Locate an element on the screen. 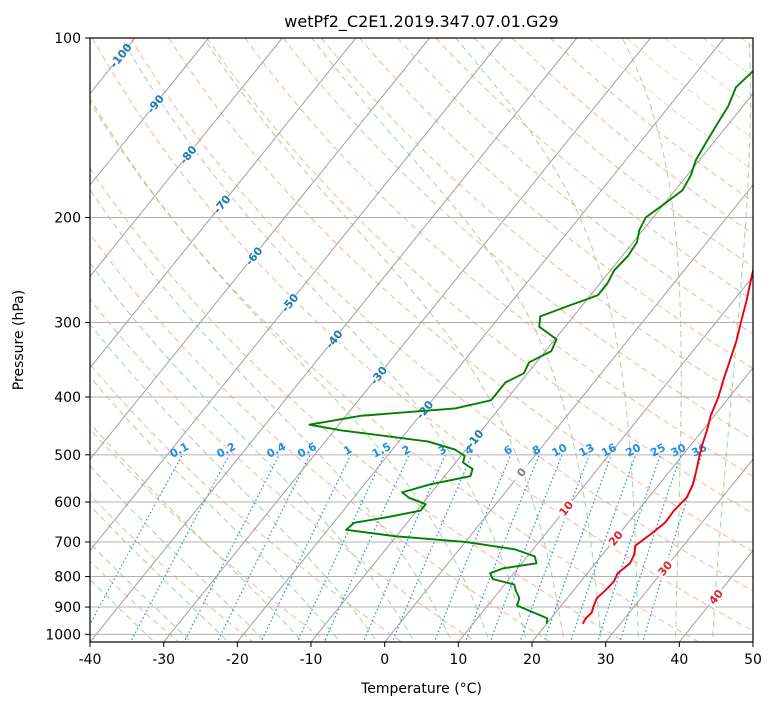 The width and height of the screenshot is (775, 708). mixing-ratio-label: 30 is located at coordinates (679, 450).